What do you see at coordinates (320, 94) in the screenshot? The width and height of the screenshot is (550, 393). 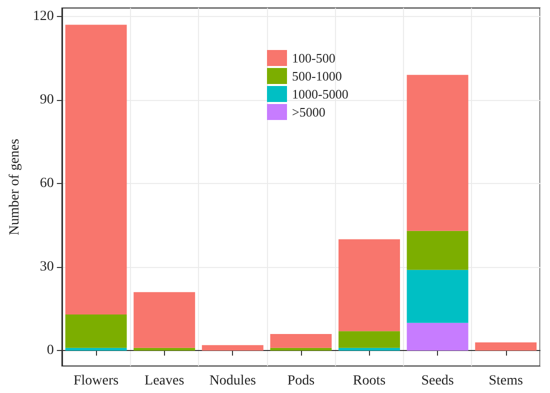 I see `legend-label: 1000-5000` at bounding box center [320, 94].